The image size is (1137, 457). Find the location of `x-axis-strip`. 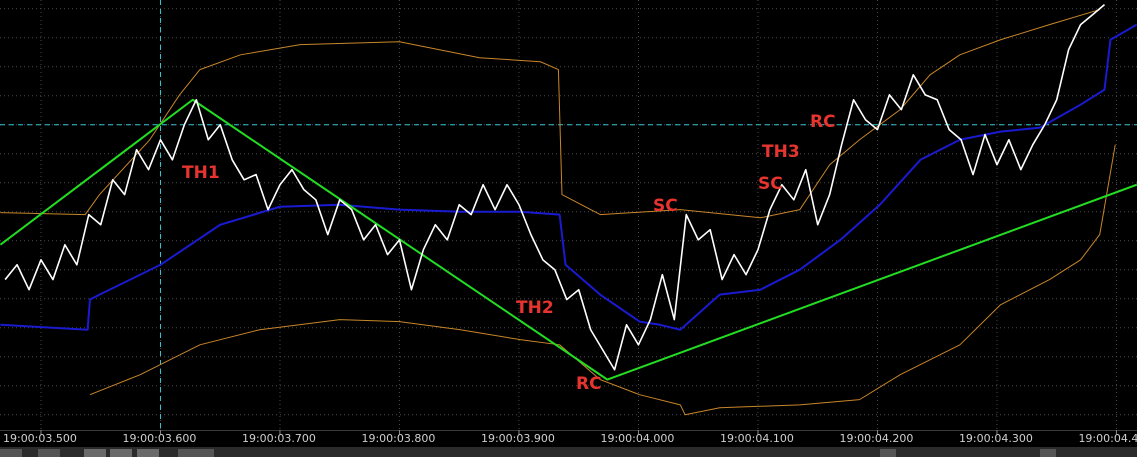

x-axis-strip is located at coordinates (568, 438).